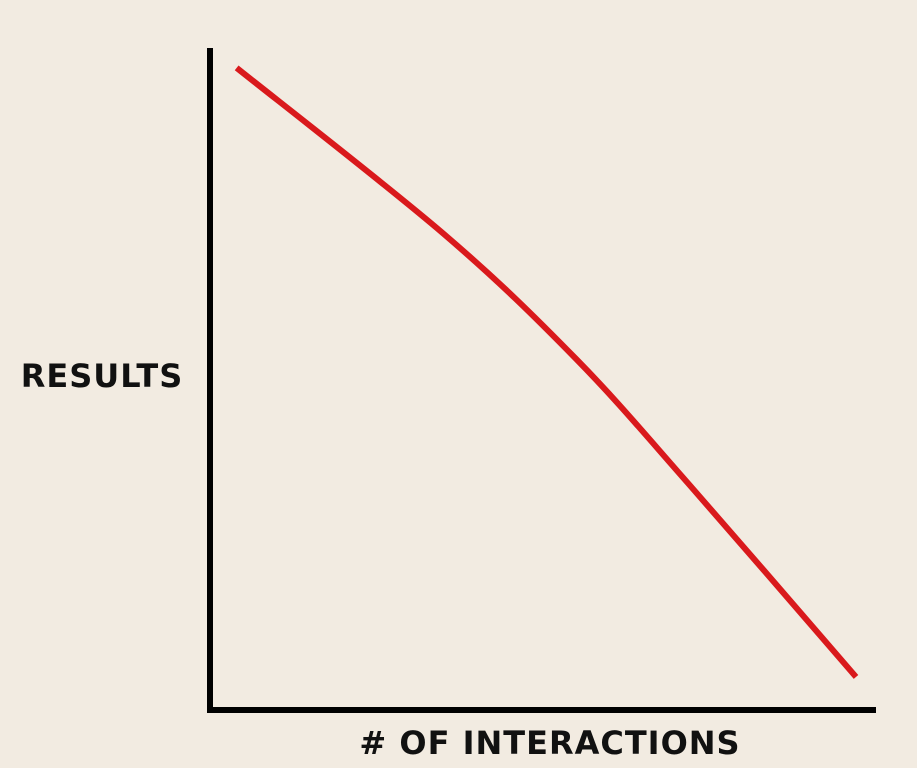 The image size is (917, 768). Describe the element at coordinates (549, 743) in the screenshot. I see `x-axis-label: # OF INTERACTIONS` at that location.